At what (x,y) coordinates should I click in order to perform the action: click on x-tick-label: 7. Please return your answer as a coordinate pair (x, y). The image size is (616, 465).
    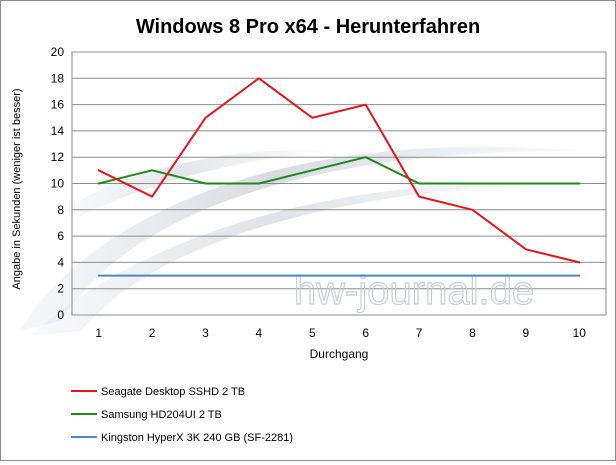
    Looking at the image, I should click on (419, 333).